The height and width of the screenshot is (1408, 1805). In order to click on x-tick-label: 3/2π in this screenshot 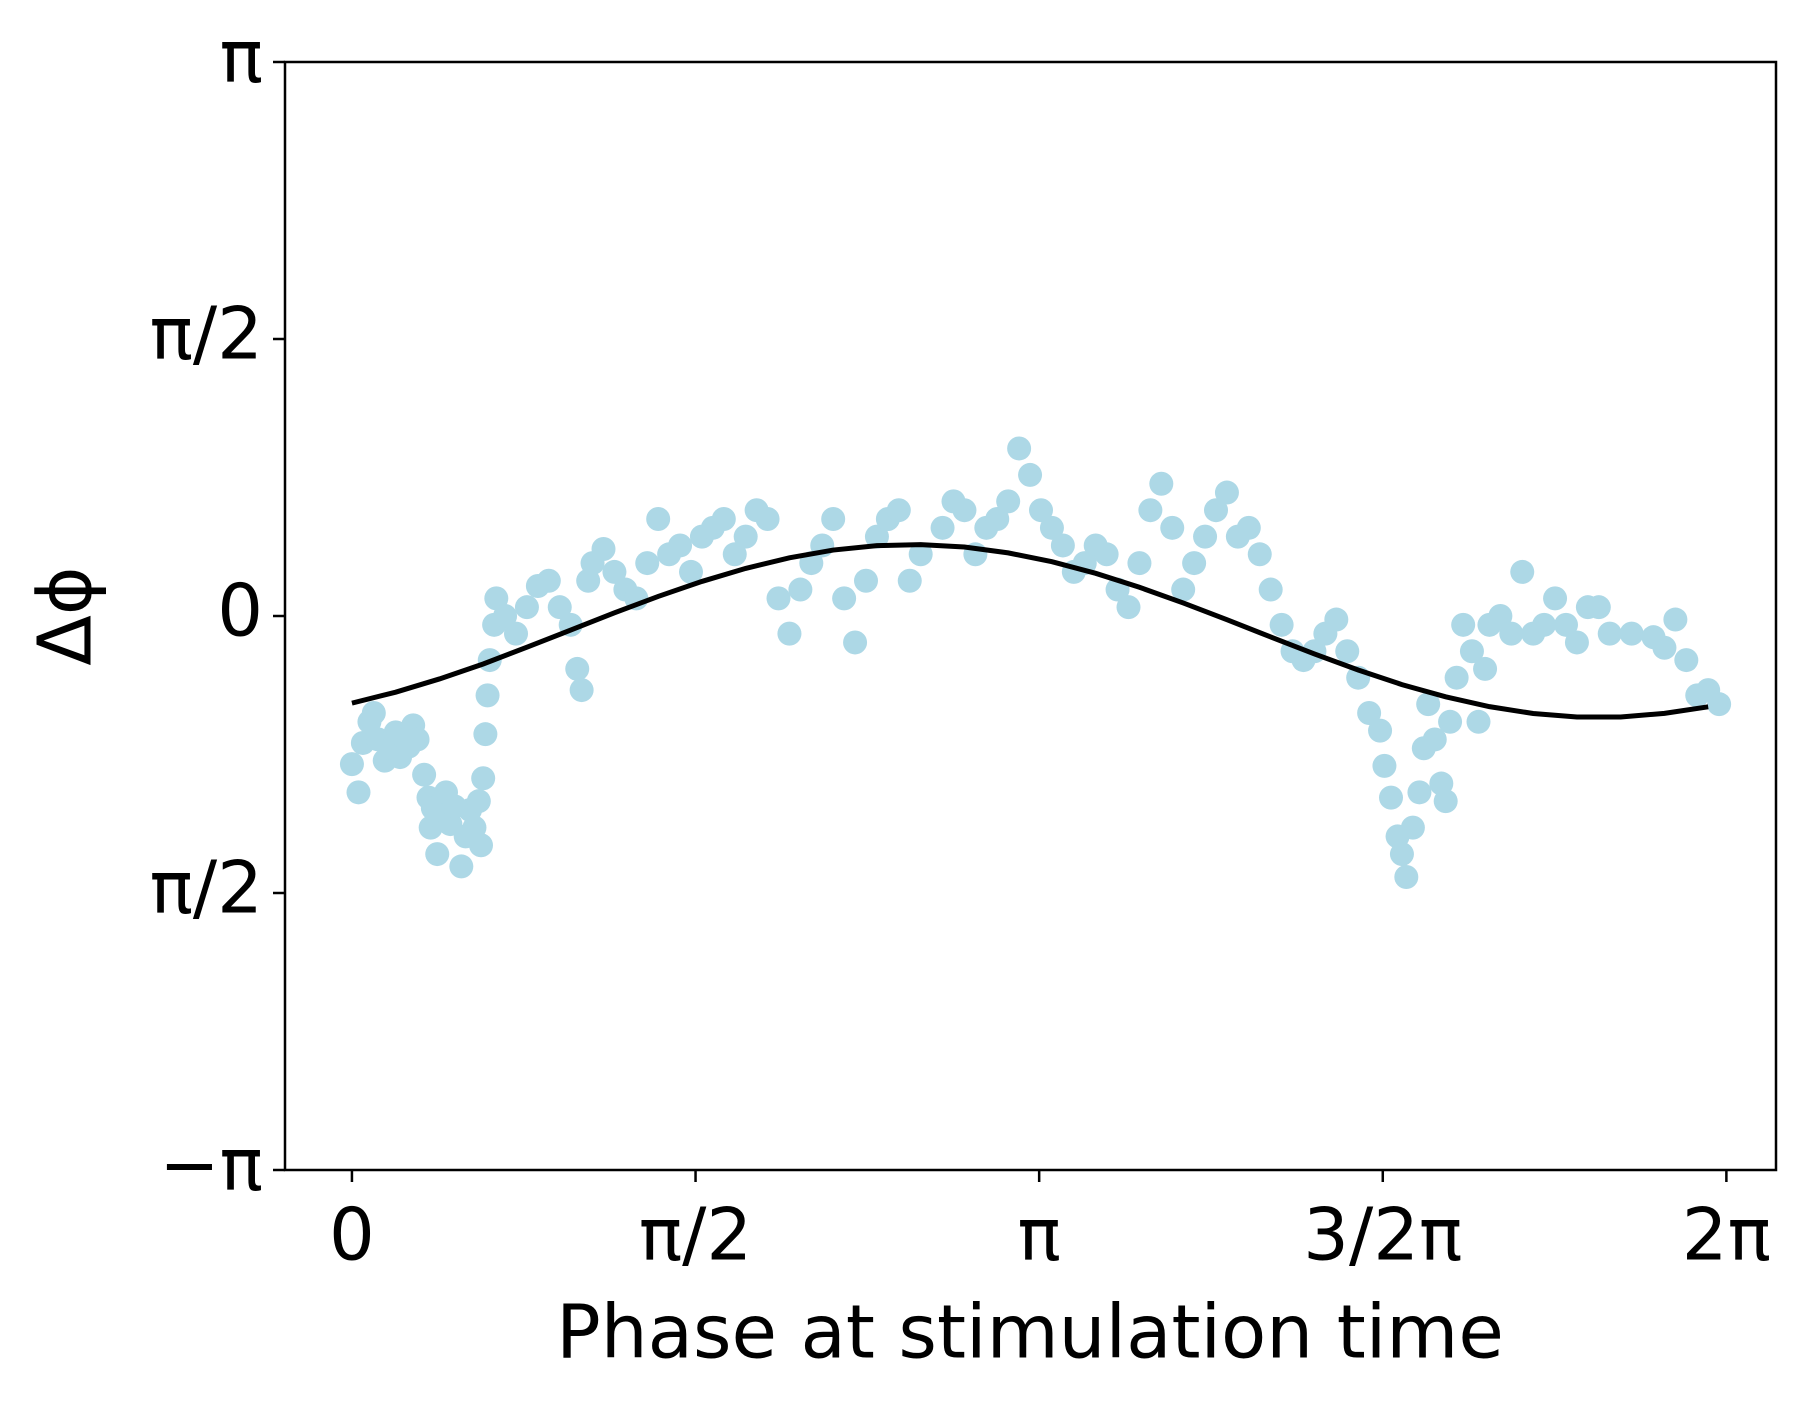, I will do `click(1382, 1235)`.